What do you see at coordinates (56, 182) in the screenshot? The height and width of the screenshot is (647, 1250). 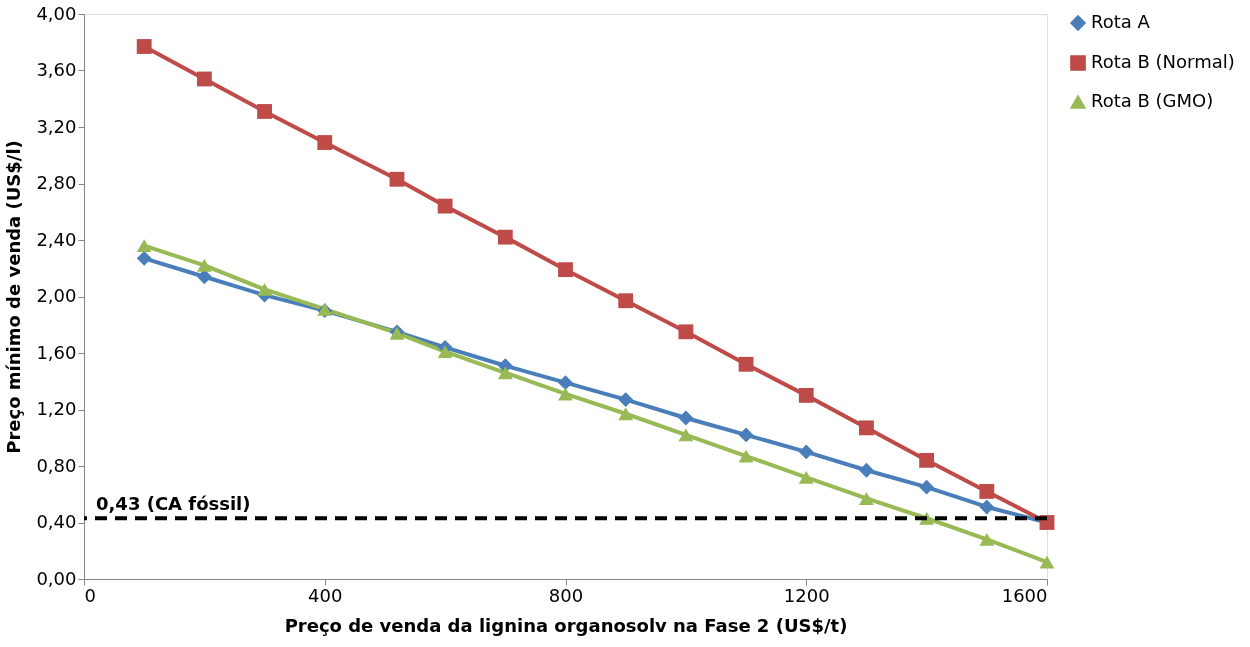 I see `y-tick-label: 2,80` at bounding box center [56, 182].